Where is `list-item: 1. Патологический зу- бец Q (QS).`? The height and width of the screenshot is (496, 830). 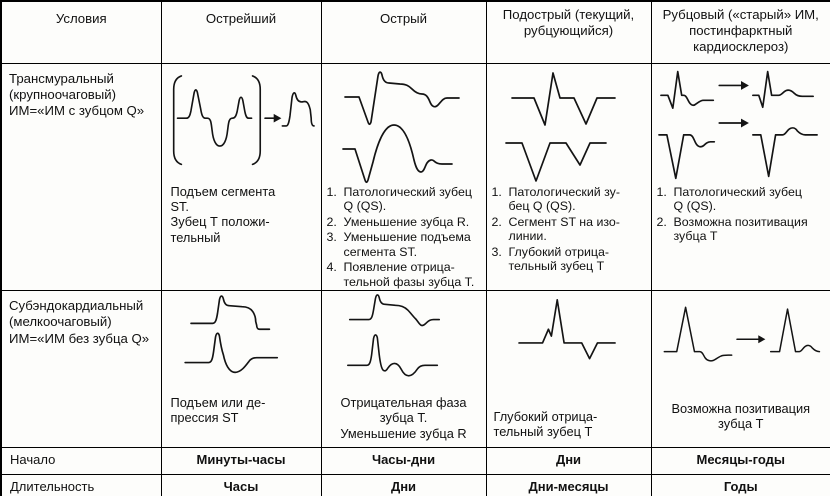
list-item: 1. Патологический зу- бец Q (QS). is located at coordinates (570, 199).